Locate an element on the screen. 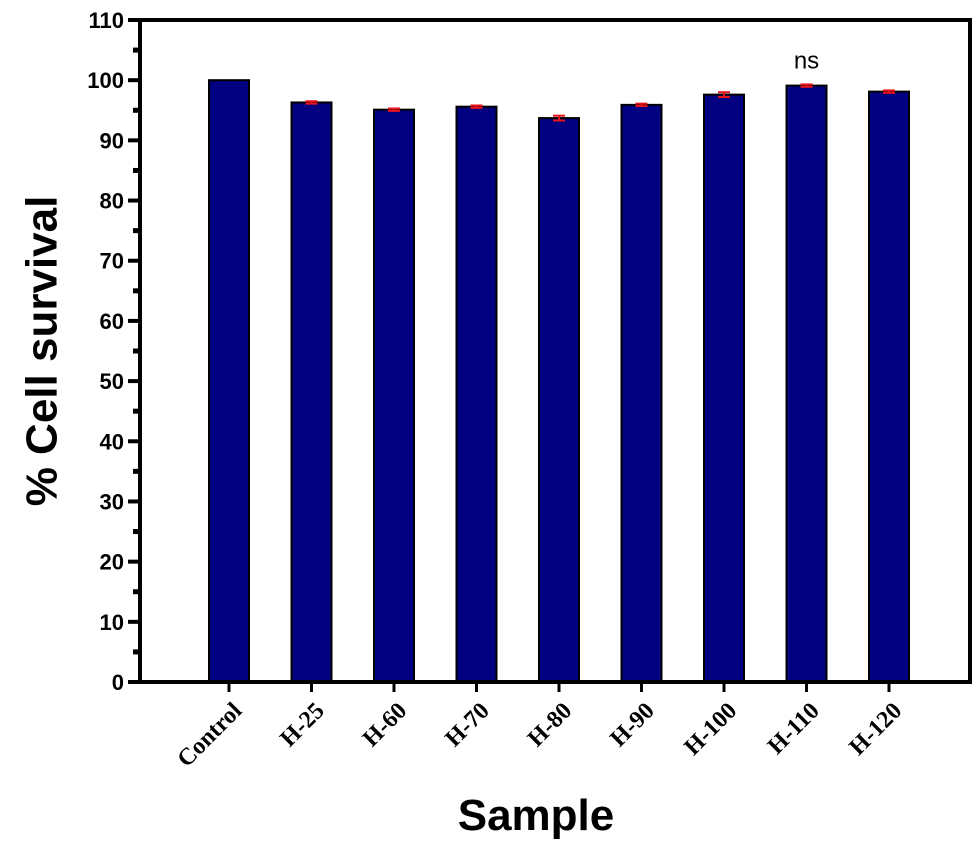  x-axis-title: Sample is located at coordinates (536, 815).